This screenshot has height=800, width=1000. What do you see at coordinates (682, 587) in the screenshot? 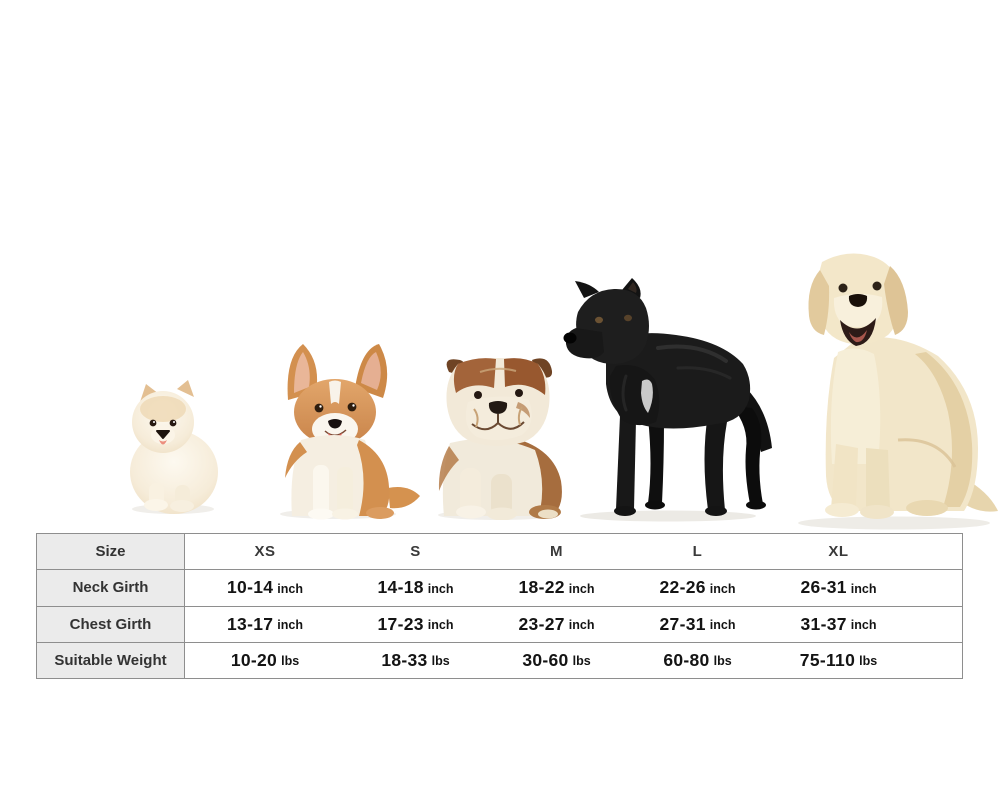
I see `value-number: 22-26` at bounding box center [682, 587].